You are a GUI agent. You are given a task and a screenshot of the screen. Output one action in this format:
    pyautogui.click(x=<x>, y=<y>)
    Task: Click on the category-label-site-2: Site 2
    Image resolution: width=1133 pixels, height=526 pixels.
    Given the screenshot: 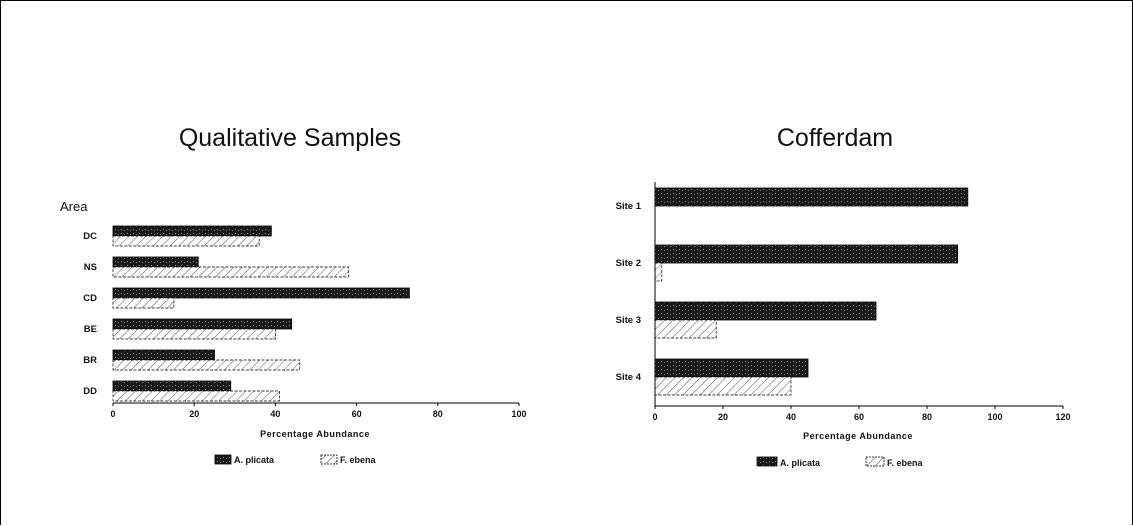 What is the action you would take?
    pyautogui.click(x=628, y=263)
    